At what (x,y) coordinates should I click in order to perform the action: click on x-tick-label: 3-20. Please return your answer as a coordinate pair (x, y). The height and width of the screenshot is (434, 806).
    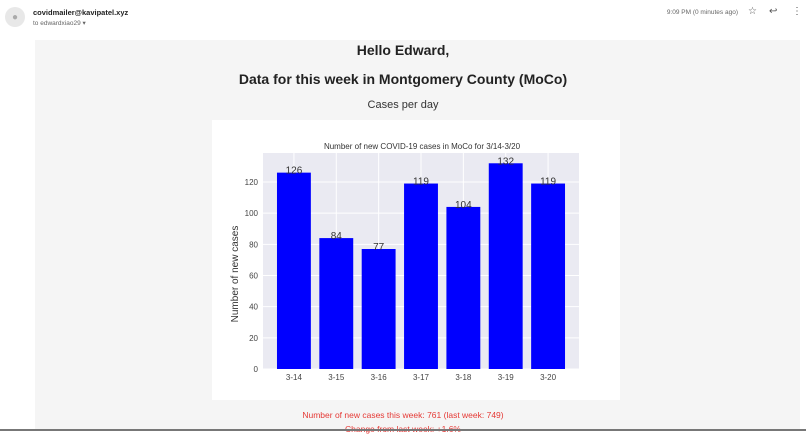
    Looking at the image, I should click on (548, 377).